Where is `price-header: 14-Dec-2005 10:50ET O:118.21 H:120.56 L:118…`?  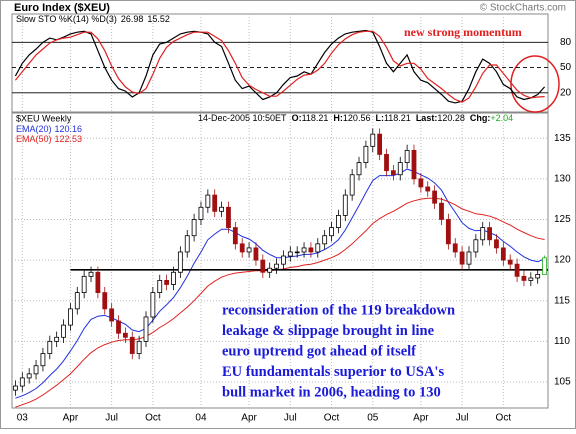 price-header: 14-Dec-2005 10:50ET O:118.21 H:120.56 L:118… is located at coordinates (355, 118).